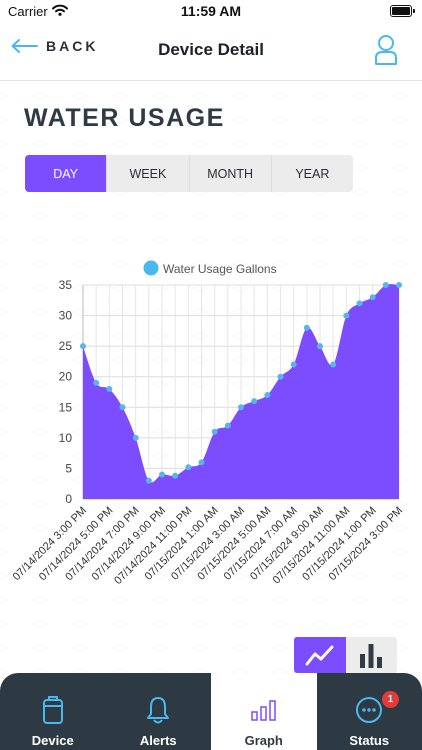 This screenshot has height=750, width=422. I want to click on legend-marker, so click(151, 268).